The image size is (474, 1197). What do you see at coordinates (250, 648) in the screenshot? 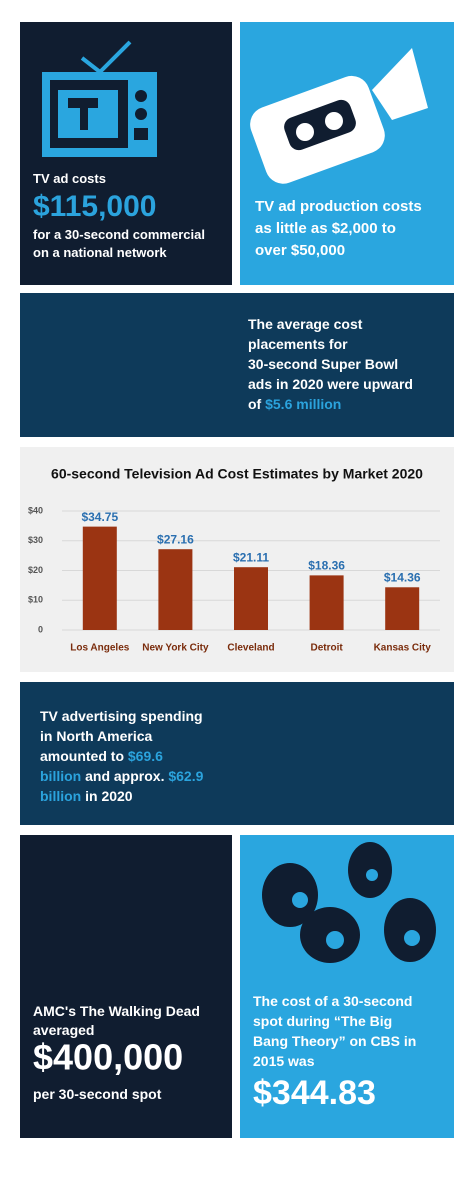
I see `x-tick-label: Cleveland` at bounding box center [250, 648].